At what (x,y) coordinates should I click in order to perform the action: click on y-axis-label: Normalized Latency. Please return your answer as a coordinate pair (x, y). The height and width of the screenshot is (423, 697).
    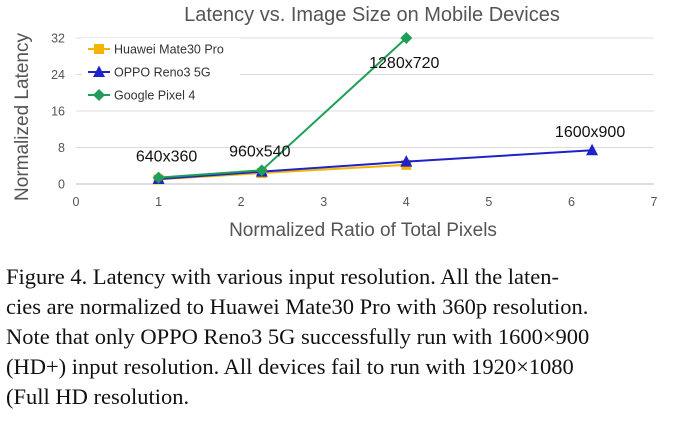
    Looking at the image, I should click on (22, 117).